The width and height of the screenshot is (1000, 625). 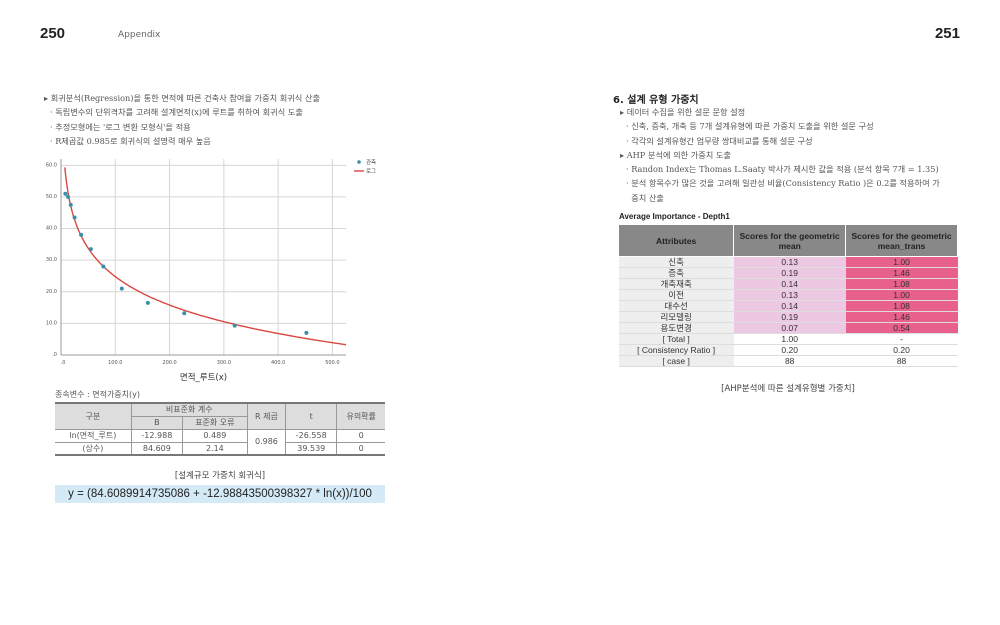 What do you see at coordinates (130, 140) in the screenshot?
I see `sub-bullet: · R제곱값 0.985로 회귀식의 설명력 매우 높음` at bounding box center [130, 140].